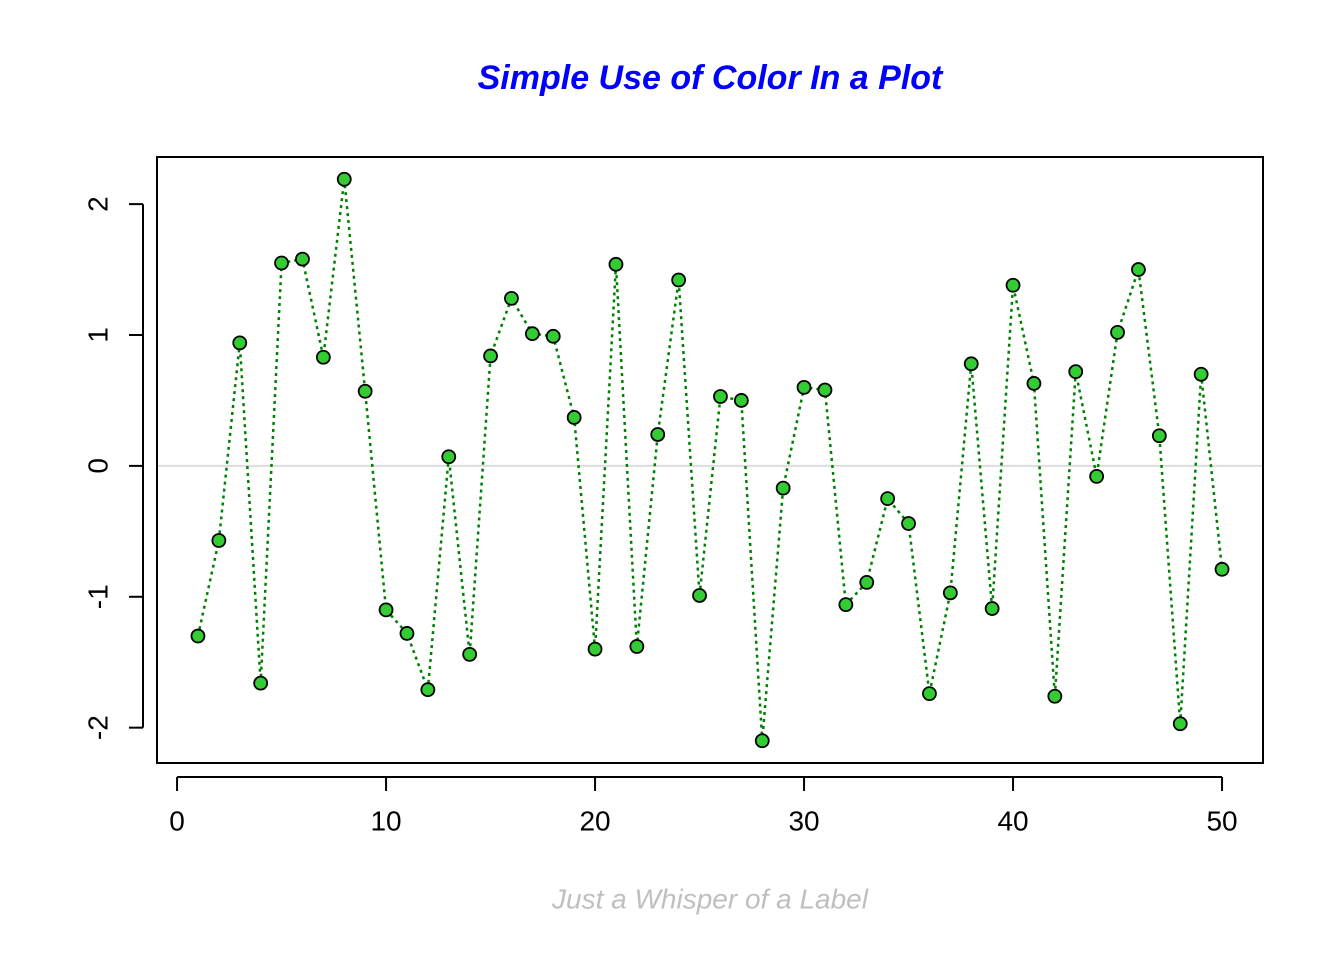  What do you see at coordinates (97, 727) in the screenshot?
I see `y-tick-label: -2` at bounding box center [97, 727].